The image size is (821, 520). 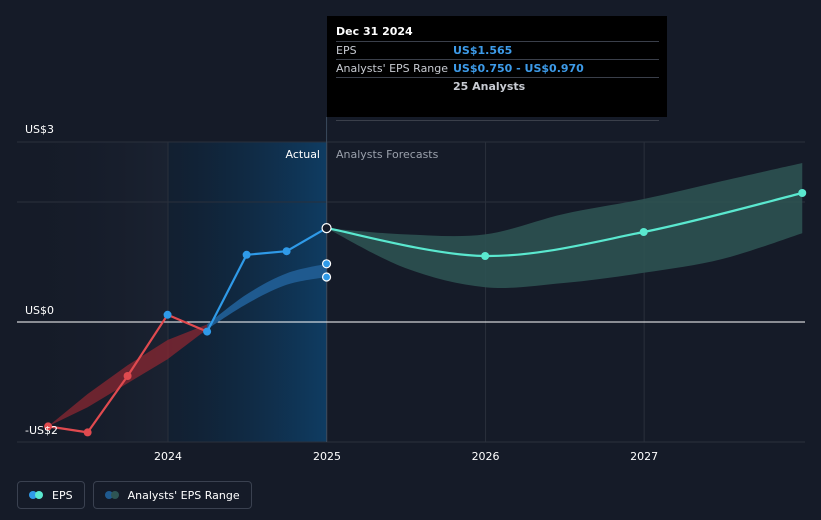 I want to click on legend-analysts-range: Analysts' EPS Range, so click(x=172, y=495).